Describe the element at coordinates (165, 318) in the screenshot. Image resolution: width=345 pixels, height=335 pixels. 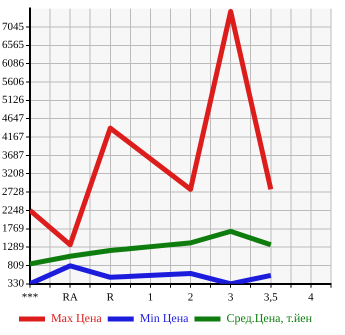
I see `legend-label: Min Цена` at that location.